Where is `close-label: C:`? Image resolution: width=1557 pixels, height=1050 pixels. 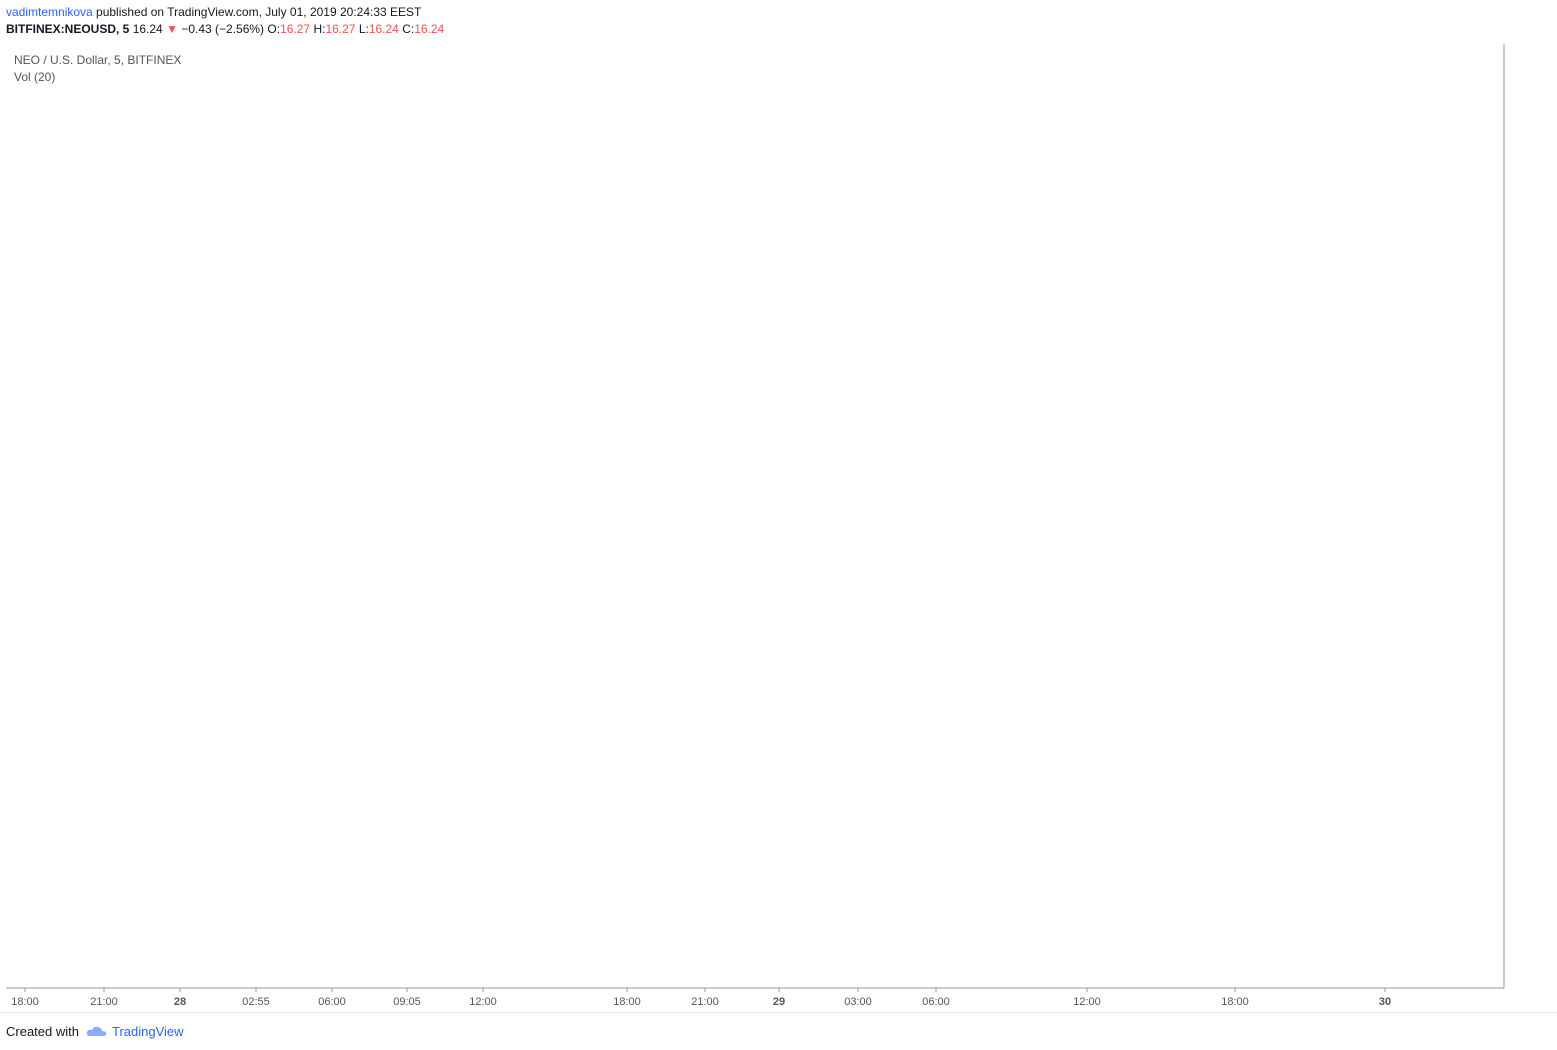
close-label: C: is located at coordinates (408, 29).